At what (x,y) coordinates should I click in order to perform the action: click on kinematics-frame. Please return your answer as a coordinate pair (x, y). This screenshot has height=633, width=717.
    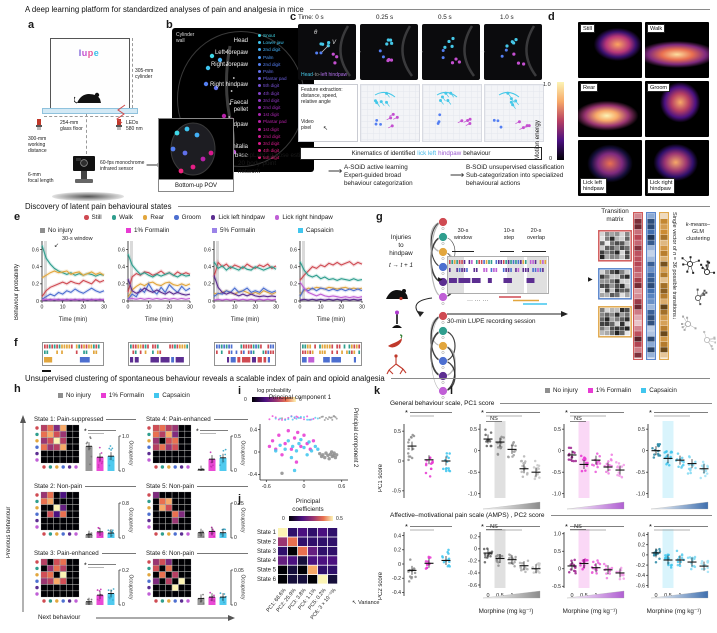
    Looking at the image, I should click on (514, 113).